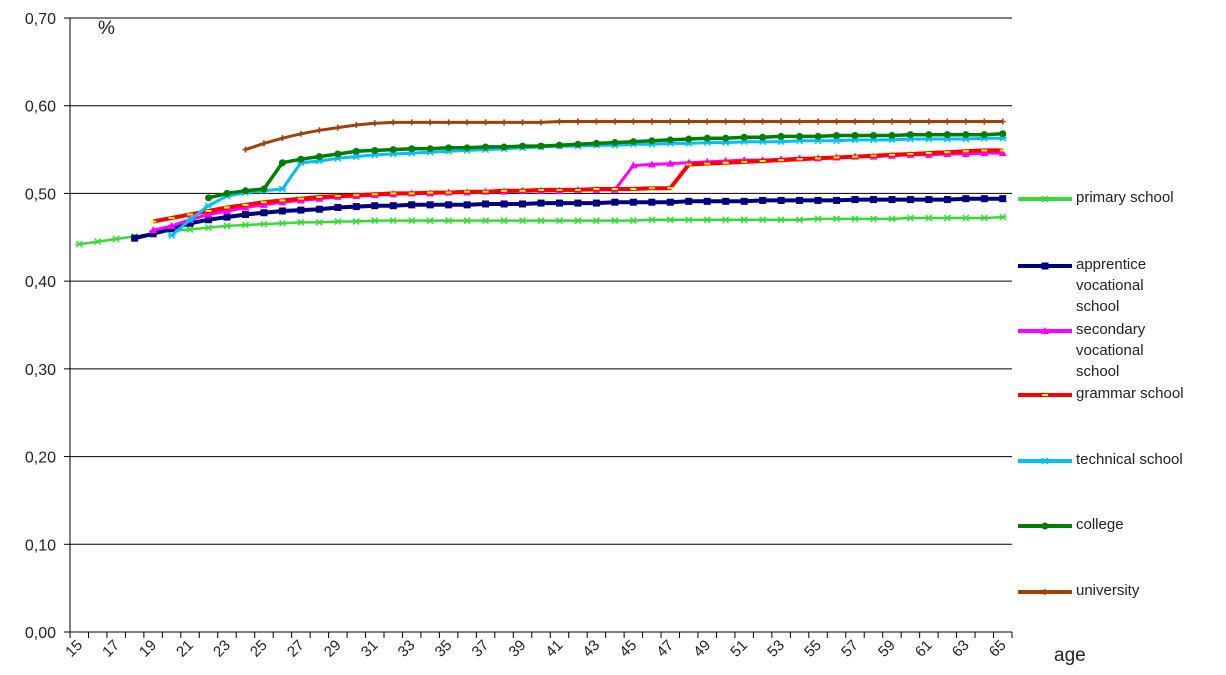  Describe the element at coordinates (887, 649) in the screenshot. I see `x-tick-label: 59` at that location.